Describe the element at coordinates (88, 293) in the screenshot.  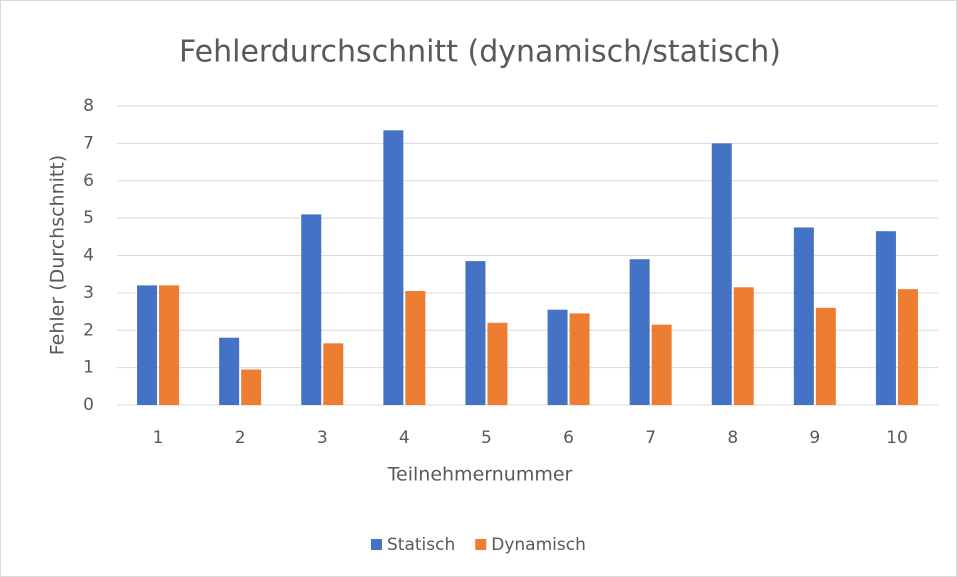
I see `y-tick-label: 3` at that location.